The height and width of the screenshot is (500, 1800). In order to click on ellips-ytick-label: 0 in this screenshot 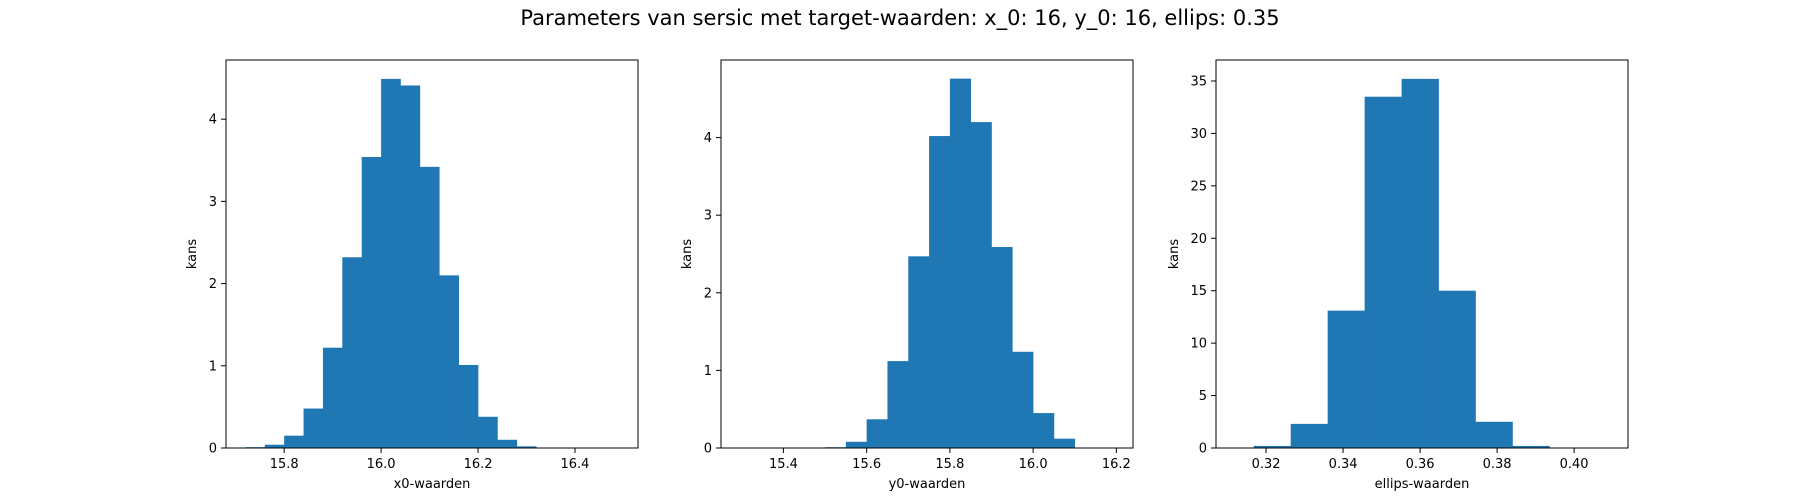, I will do `click(1203, 449)`.